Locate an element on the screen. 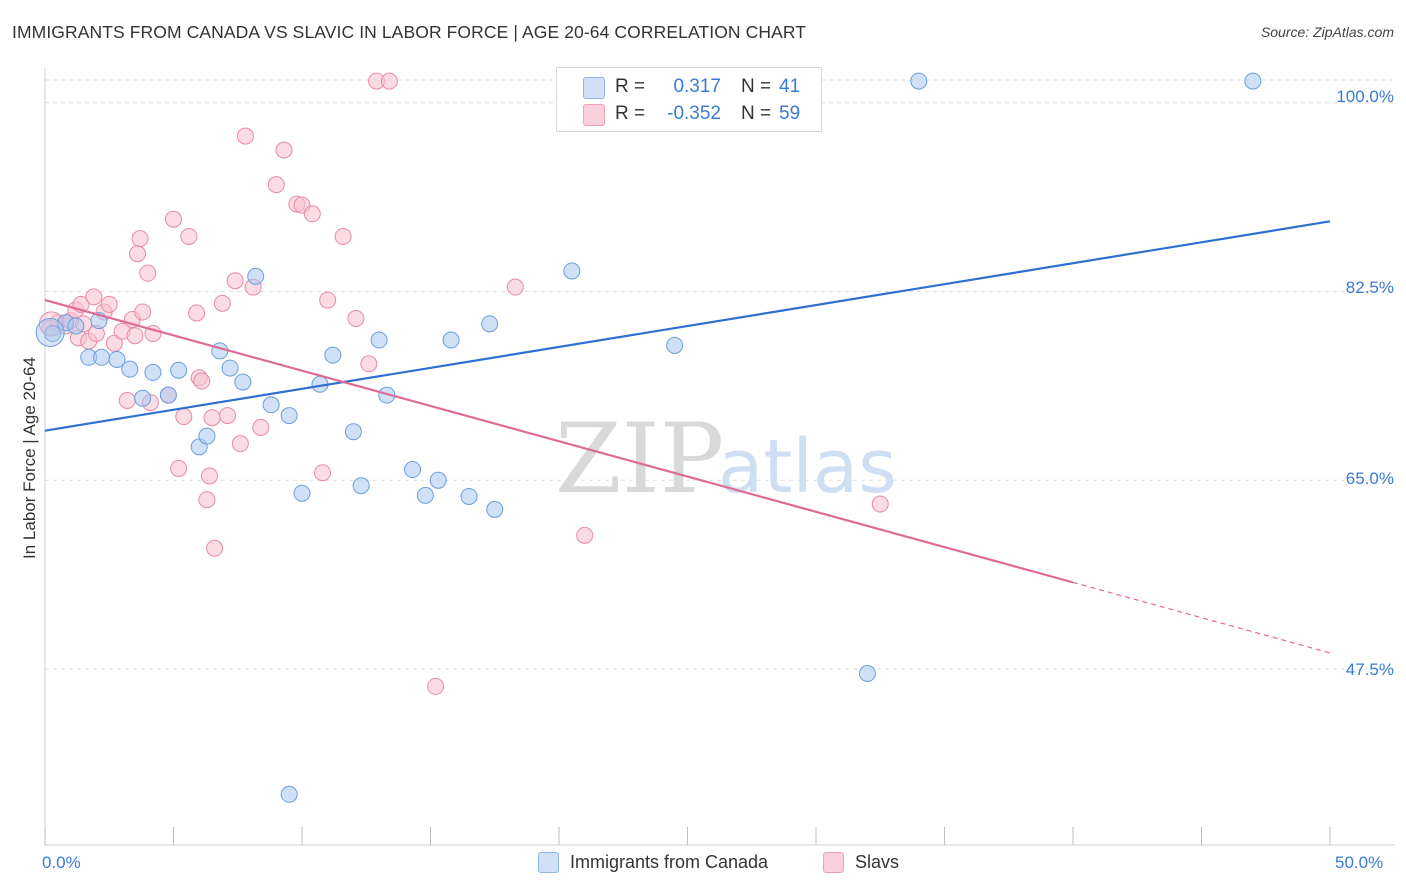  x-tick-label-min: 0.0% is located at coordinates (61, 862).